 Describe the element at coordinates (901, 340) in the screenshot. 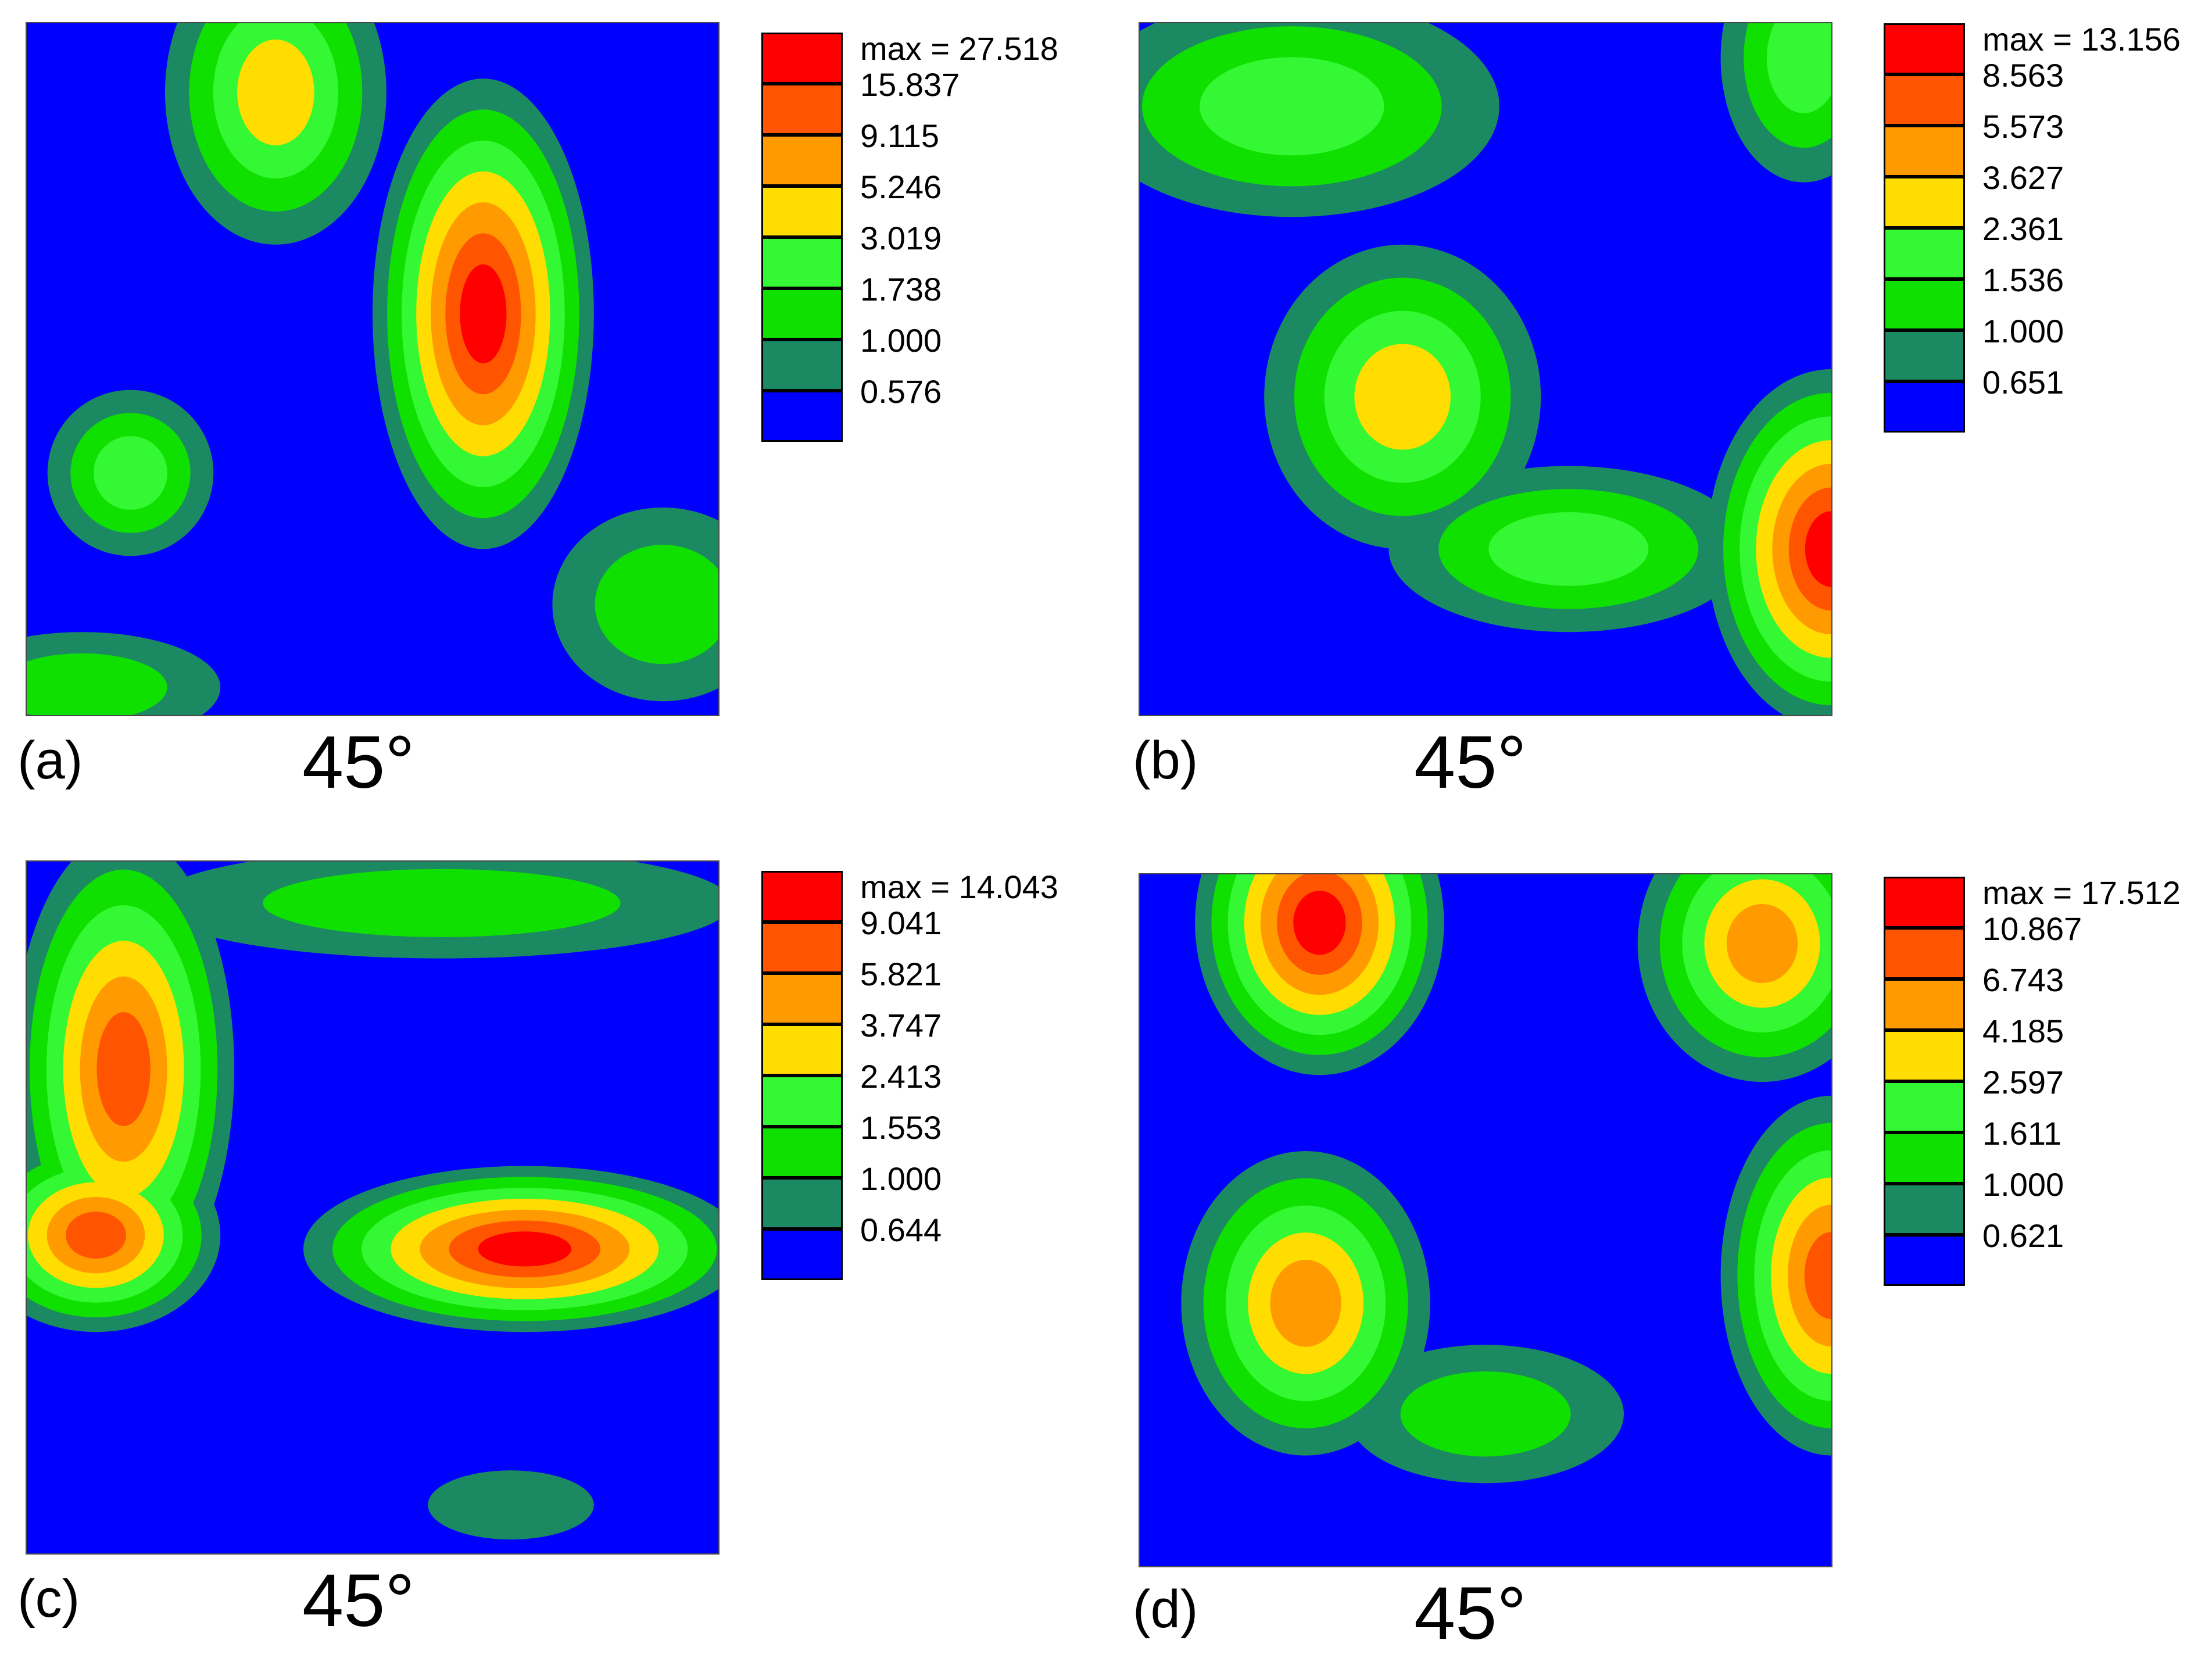

I see `legend-level-a-5: 1.000` at that location.